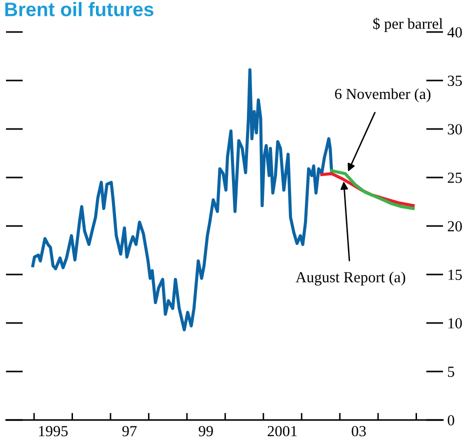  What do you see at coordinates (455, 81) in the screenshot?
I see `y-tick-label: 35` at bounding box center [455, 81].